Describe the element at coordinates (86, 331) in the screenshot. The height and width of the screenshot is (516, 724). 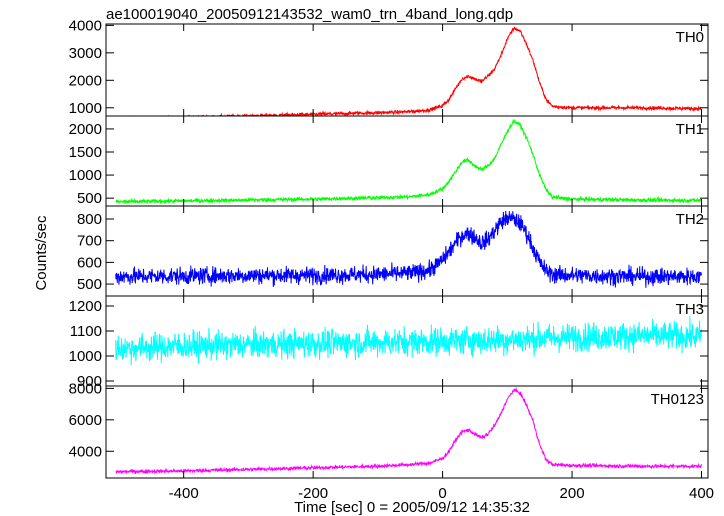
I see `y-tick-label: 1100` at that location.